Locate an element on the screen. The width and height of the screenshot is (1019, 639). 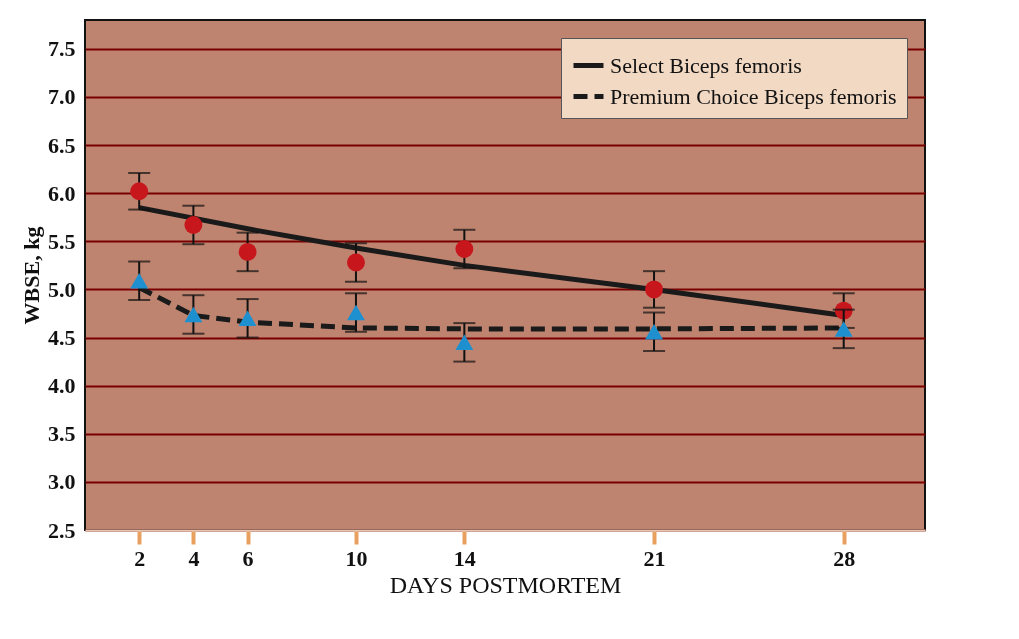
y-tick-label: 4.0 is located at coordinates (62, 386).